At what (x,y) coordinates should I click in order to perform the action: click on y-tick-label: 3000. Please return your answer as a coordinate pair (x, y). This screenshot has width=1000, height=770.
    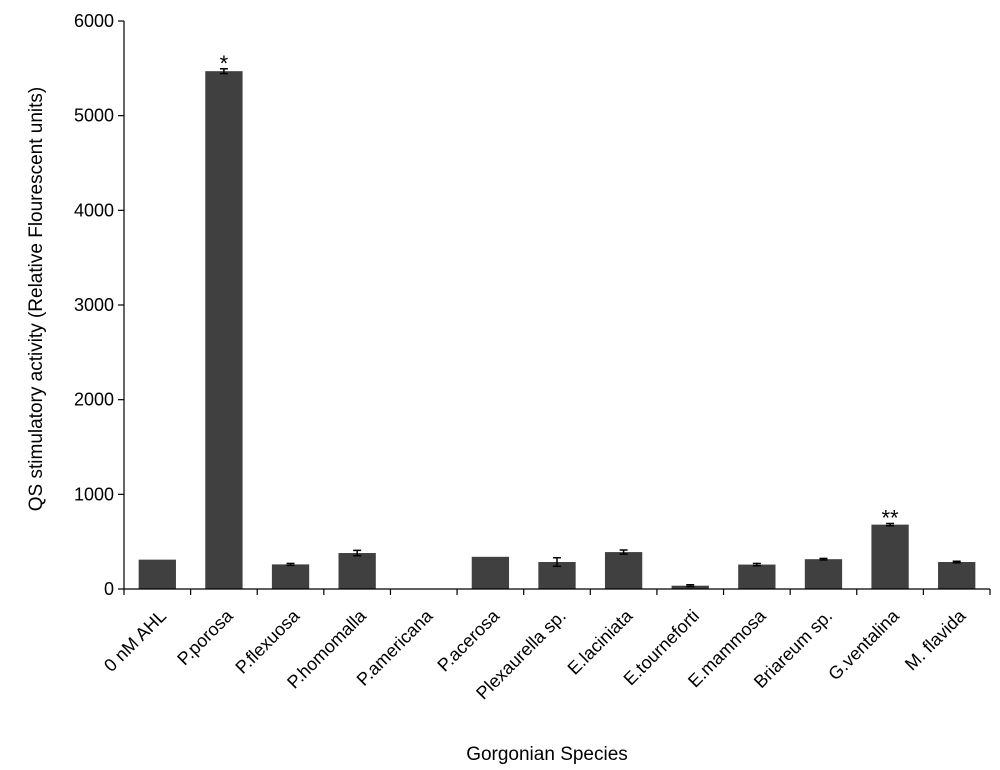
    Looking at the image, I should click on (94, 305).